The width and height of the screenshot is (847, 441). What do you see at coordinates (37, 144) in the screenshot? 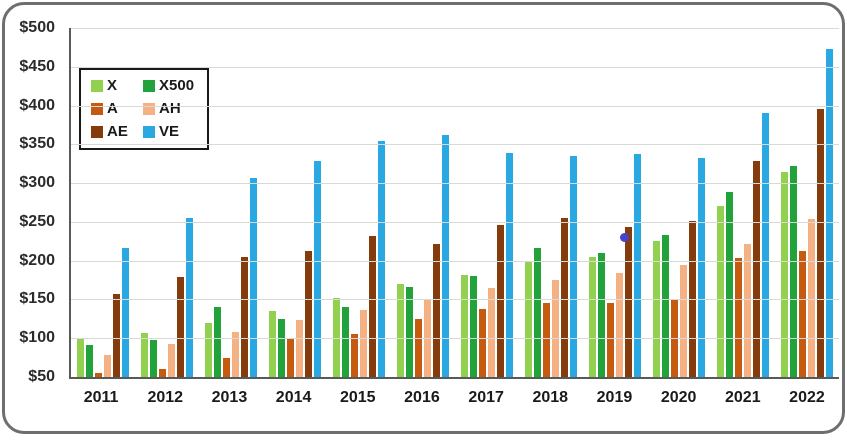
I see `y-tick-label-350: $350` at bounding box center [37, 144].